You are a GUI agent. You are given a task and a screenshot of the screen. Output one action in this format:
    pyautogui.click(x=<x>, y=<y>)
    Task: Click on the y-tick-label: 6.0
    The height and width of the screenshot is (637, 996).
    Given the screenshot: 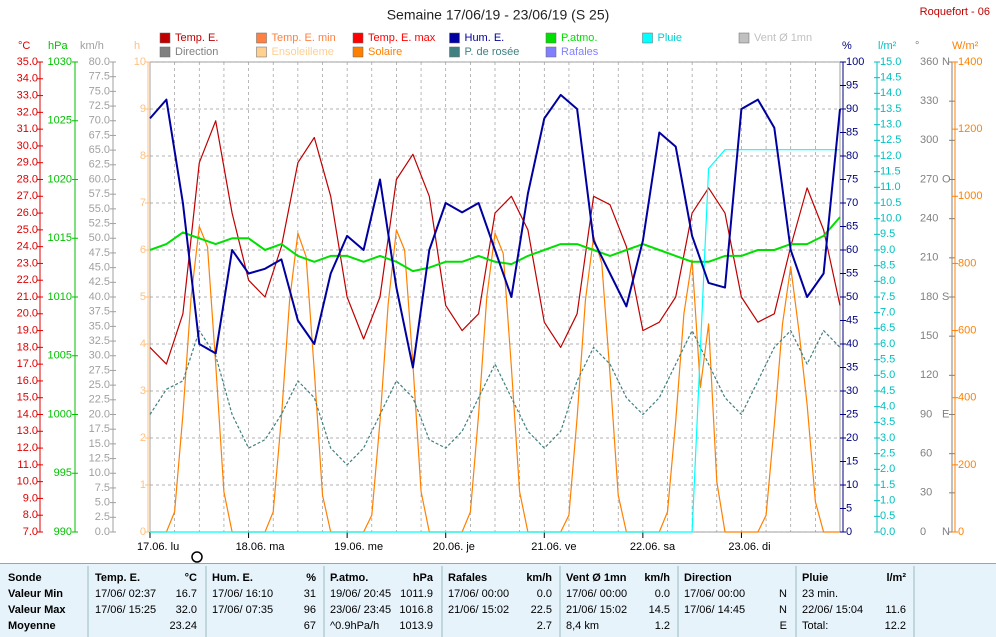 What is the action you would take?
    pyautogui.click(x=887, y=344)
    